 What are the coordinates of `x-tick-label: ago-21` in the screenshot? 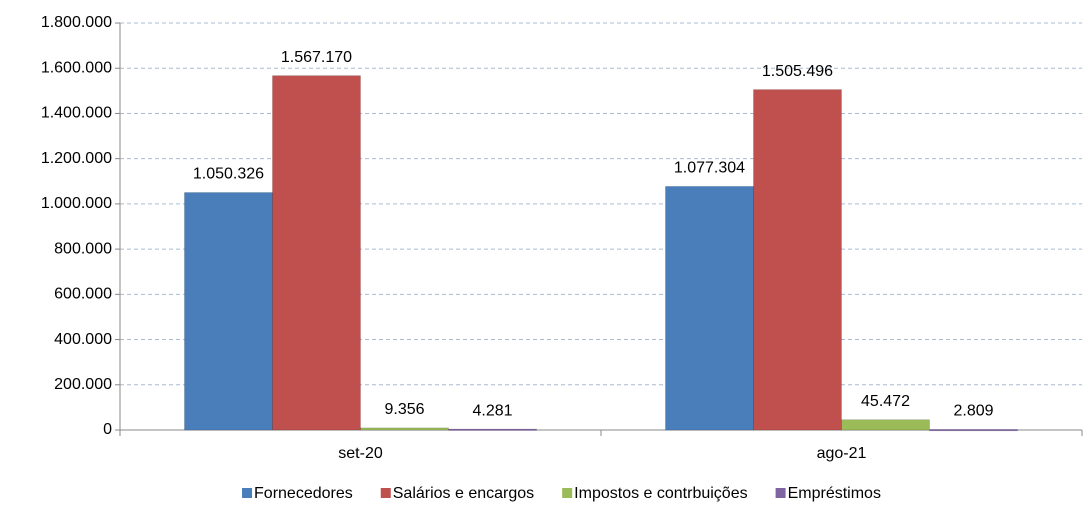 It's located at (842, 453).